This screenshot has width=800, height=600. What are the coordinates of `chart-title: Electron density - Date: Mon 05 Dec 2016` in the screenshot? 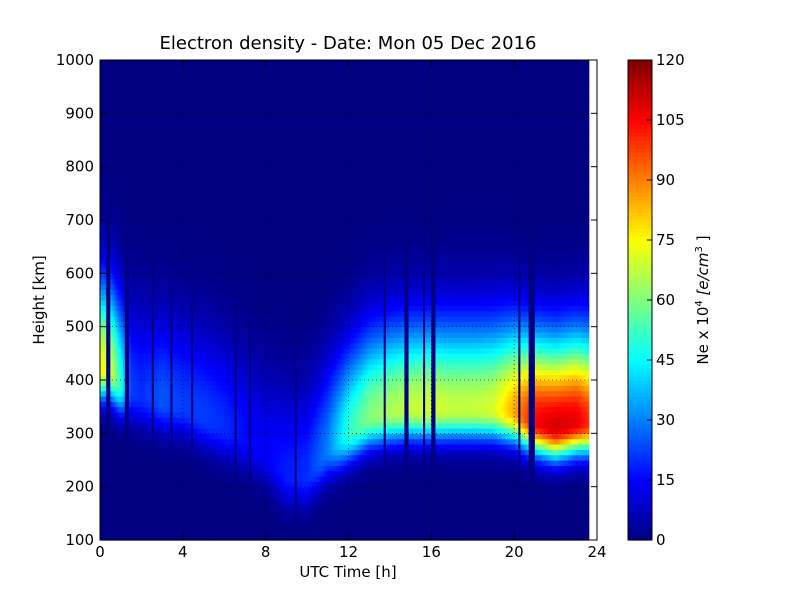 It's located at (348, 43).